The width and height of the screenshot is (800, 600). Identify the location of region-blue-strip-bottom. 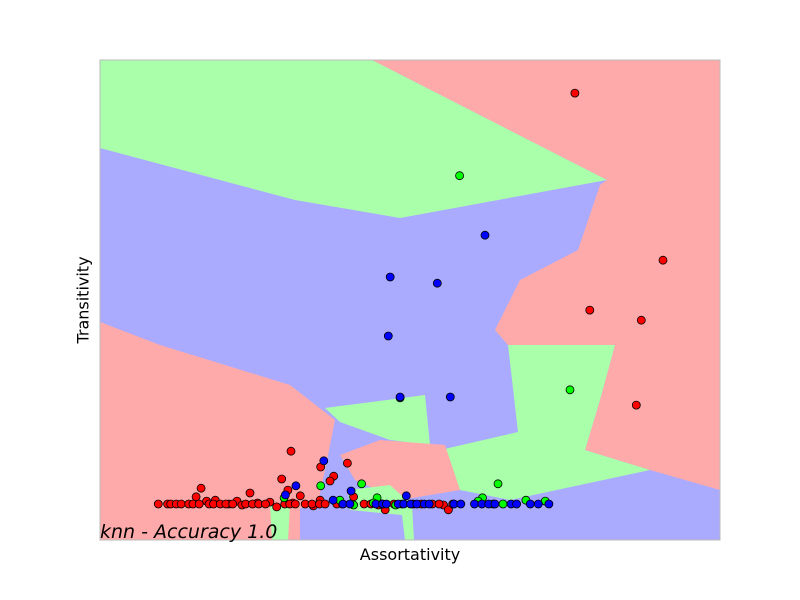
(312, 524).